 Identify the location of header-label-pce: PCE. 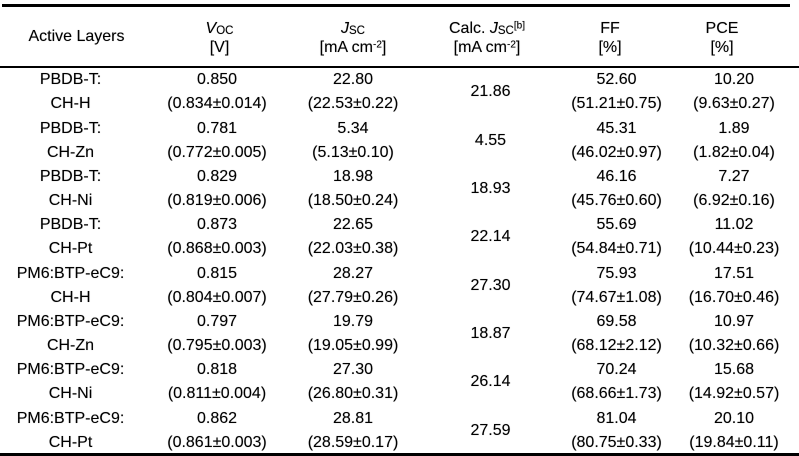
(722, 29).